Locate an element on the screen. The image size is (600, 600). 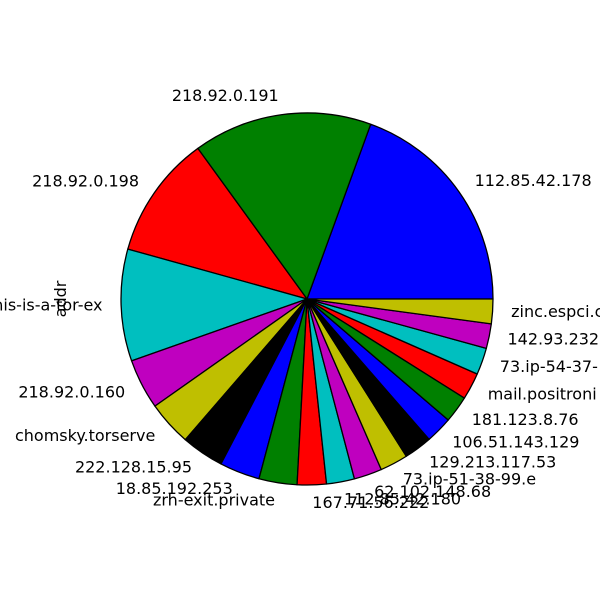
y-axis-label: addr is located at coordinates (60, 298).